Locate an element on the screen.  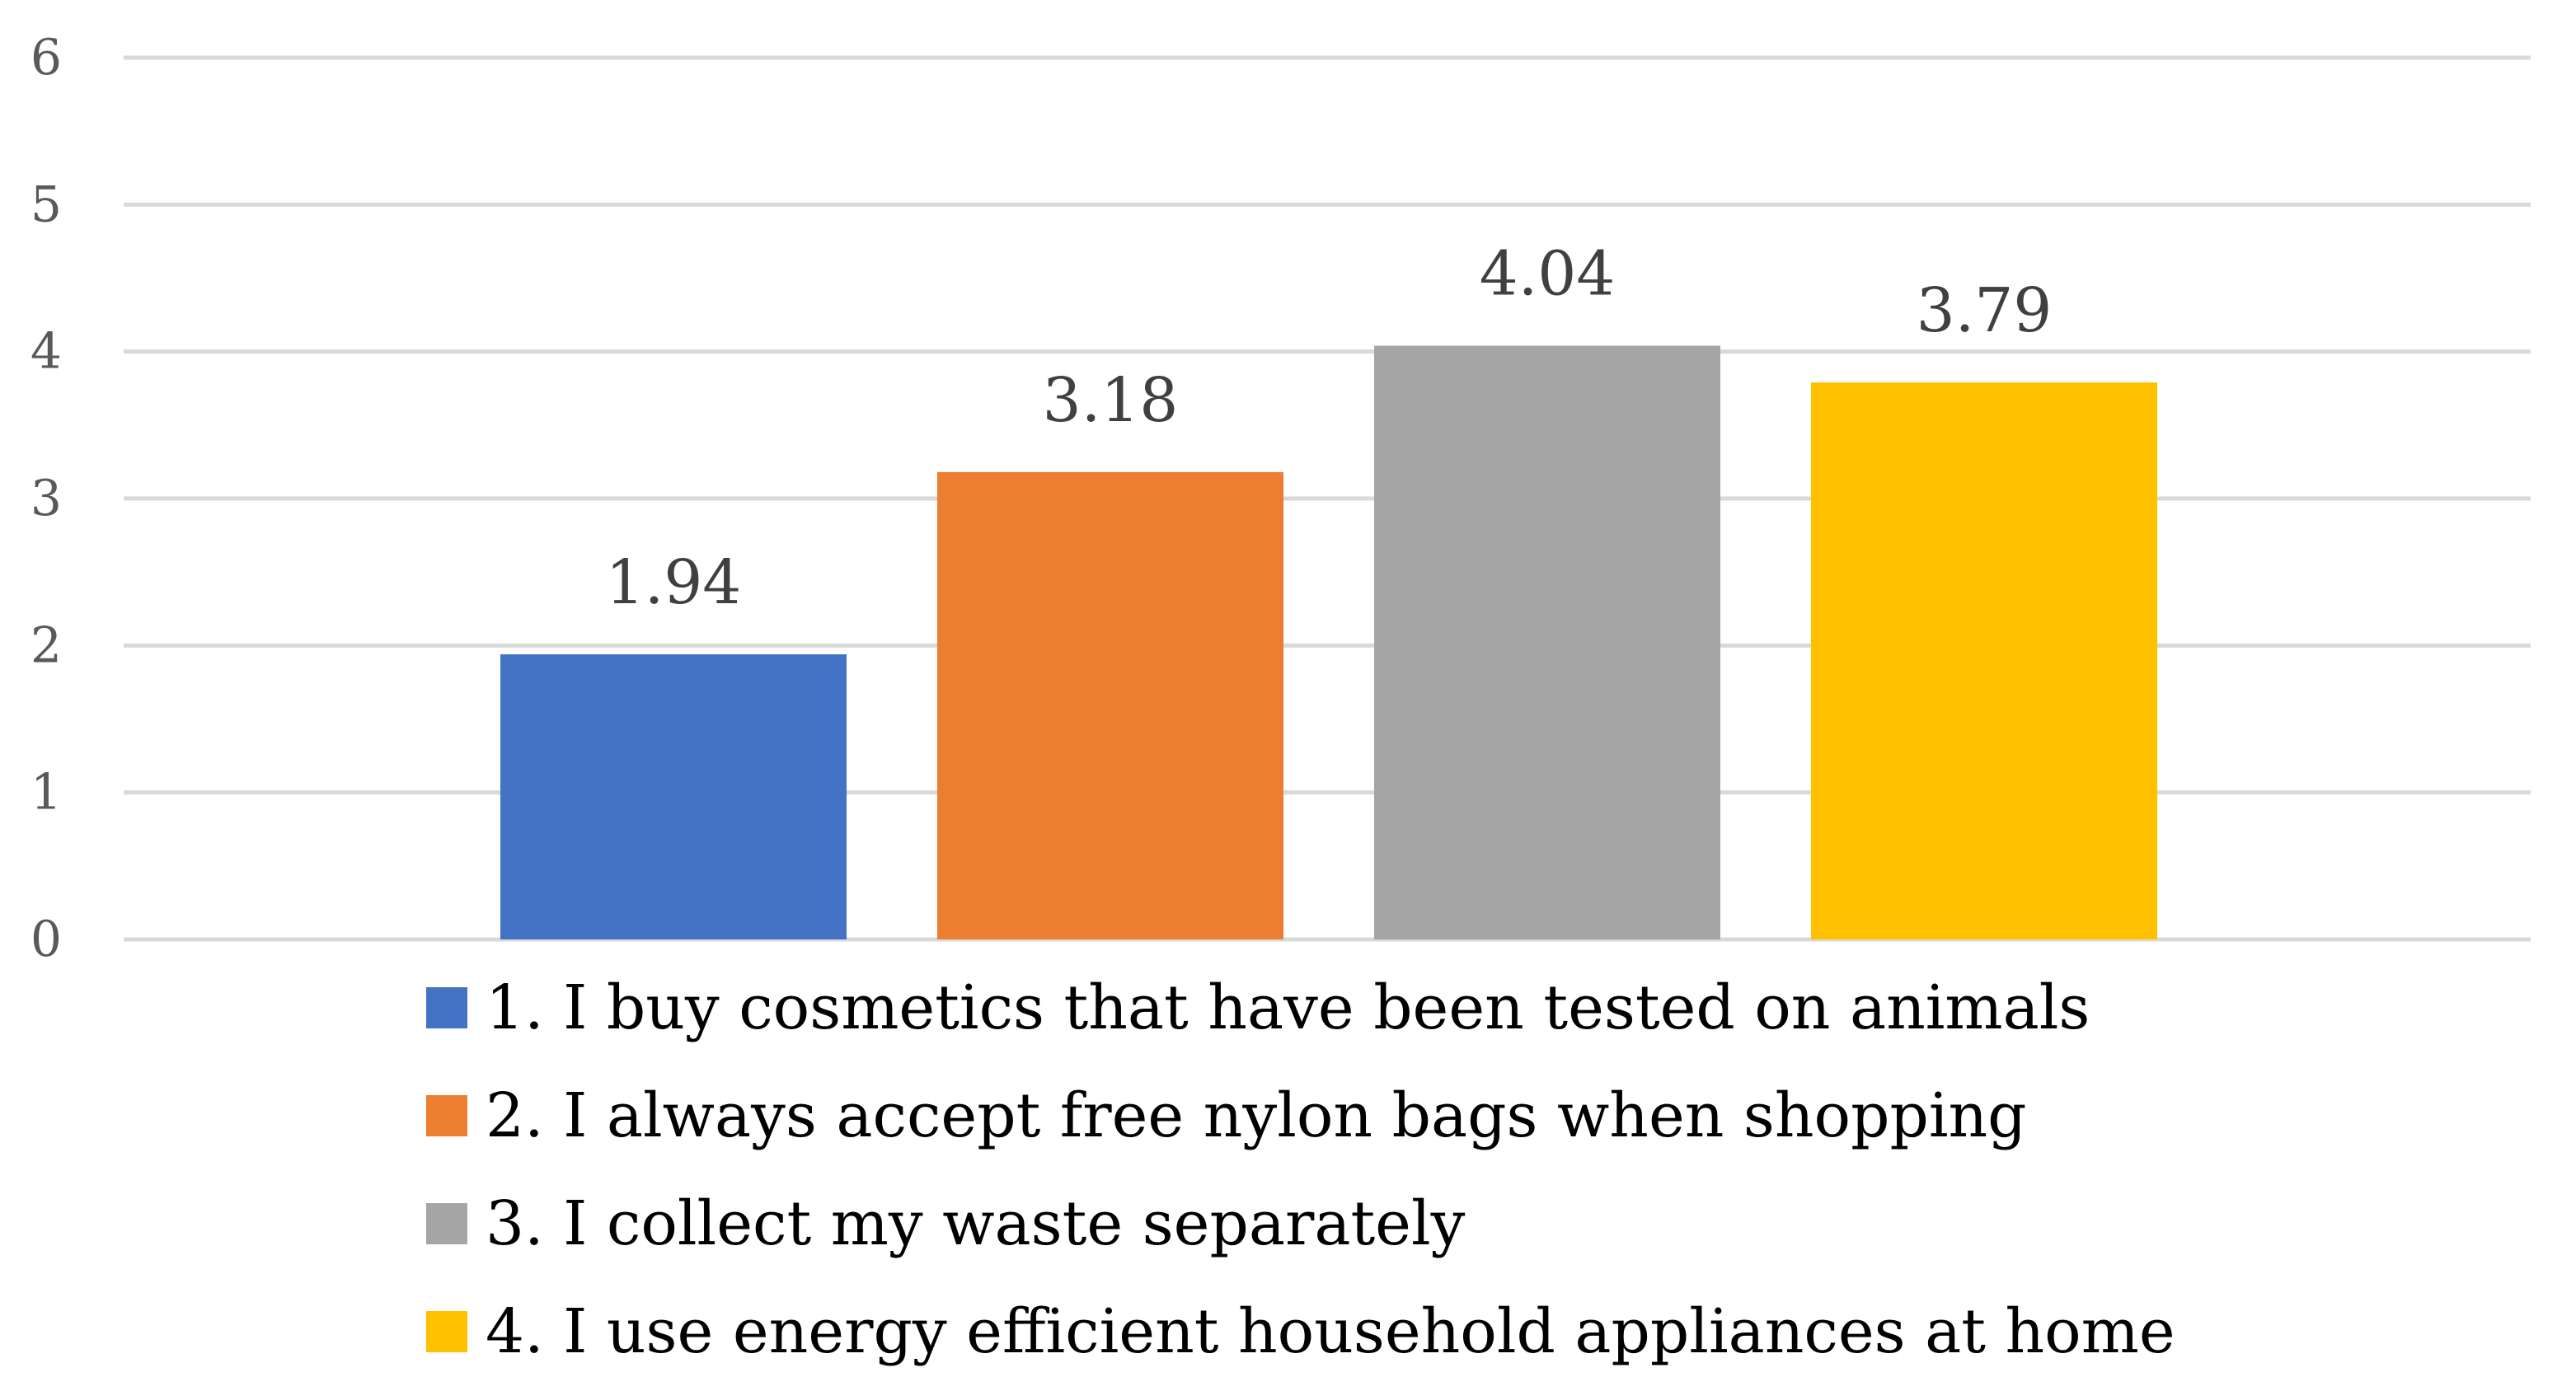
data-label-2: 3.18 is located at coordinates (1111, 400).